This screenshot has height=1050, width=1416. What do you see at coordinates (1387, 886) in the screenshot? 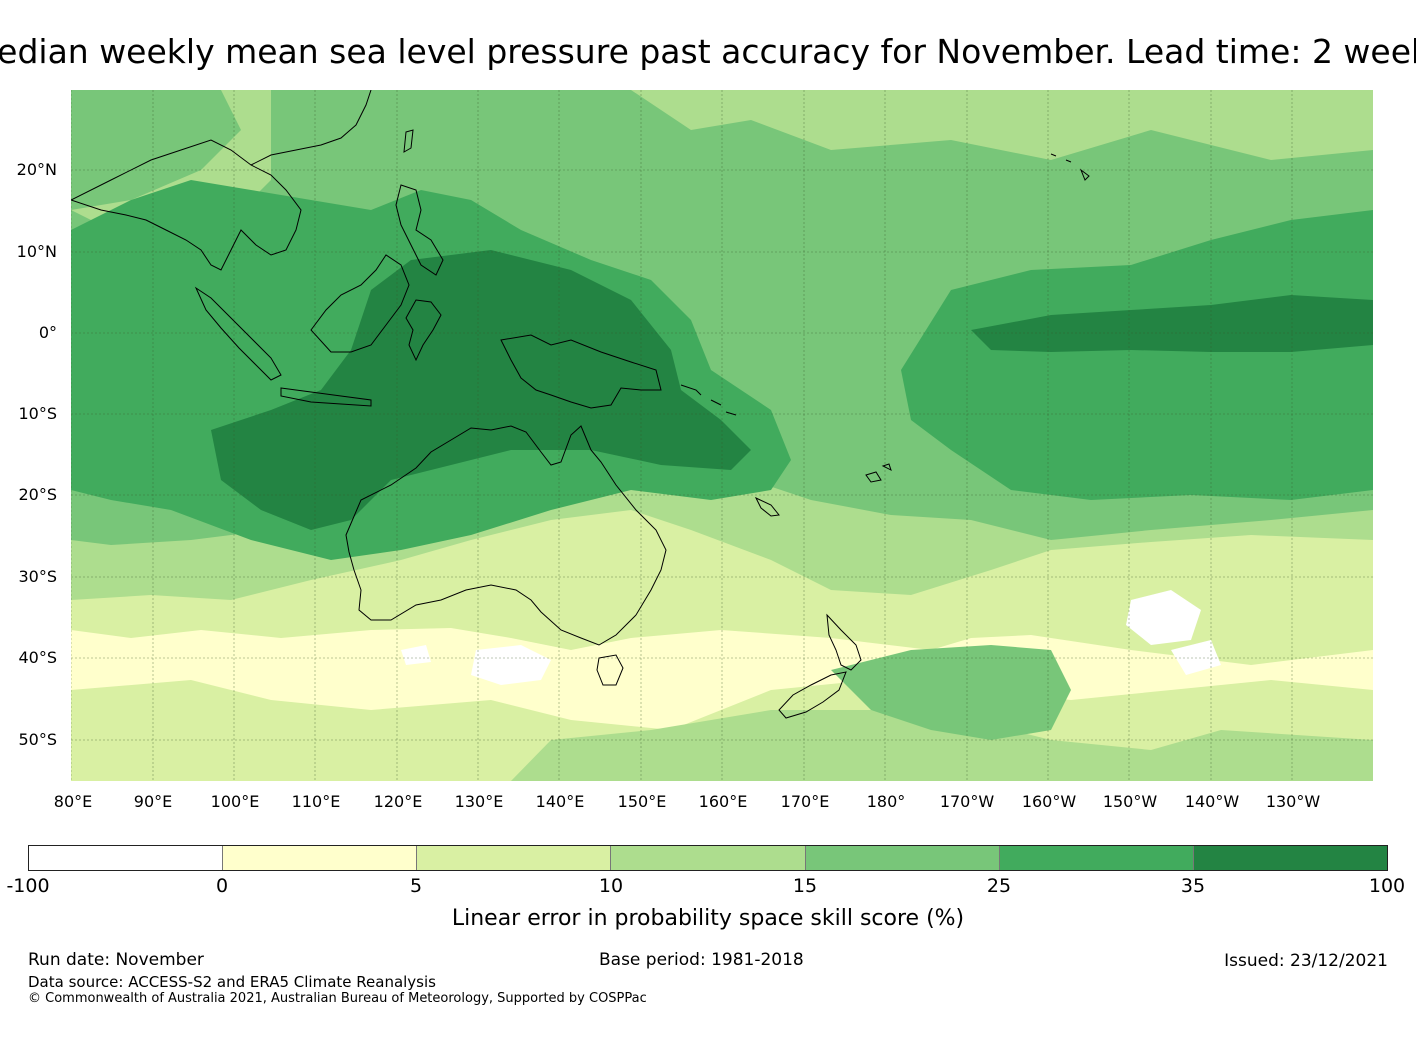
I see `colorbar-tick: 100` at bounding box center [1387, 886].